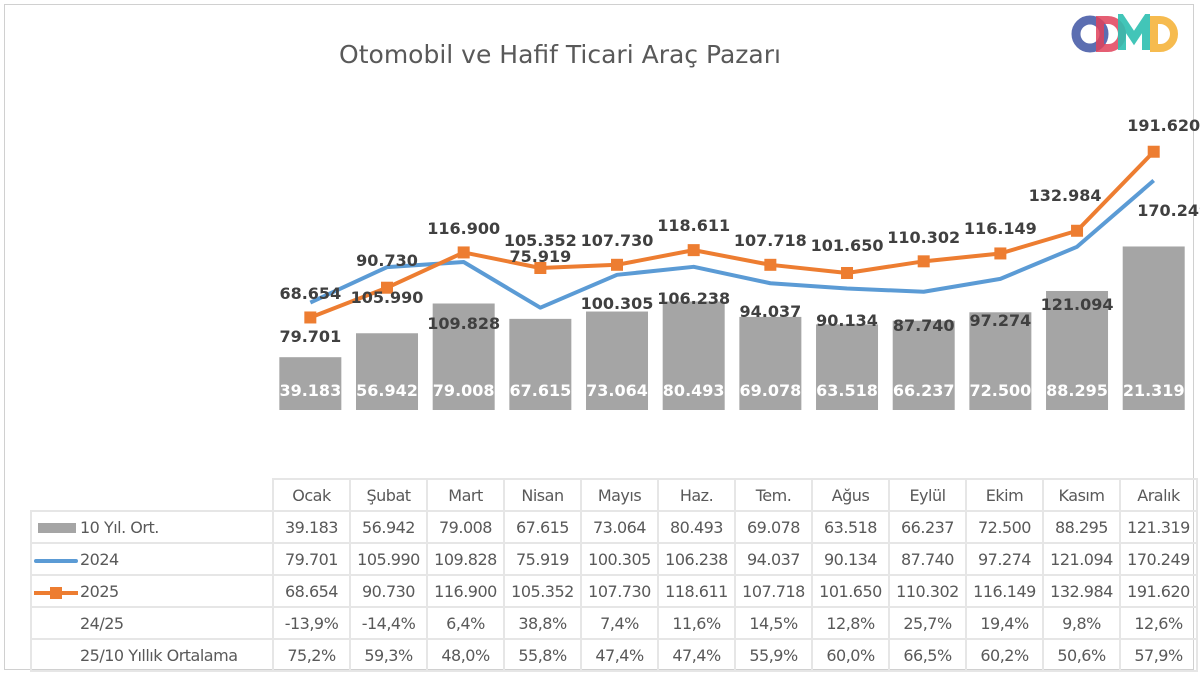  I want to click on 2024-legend-key, so click(56, 560).